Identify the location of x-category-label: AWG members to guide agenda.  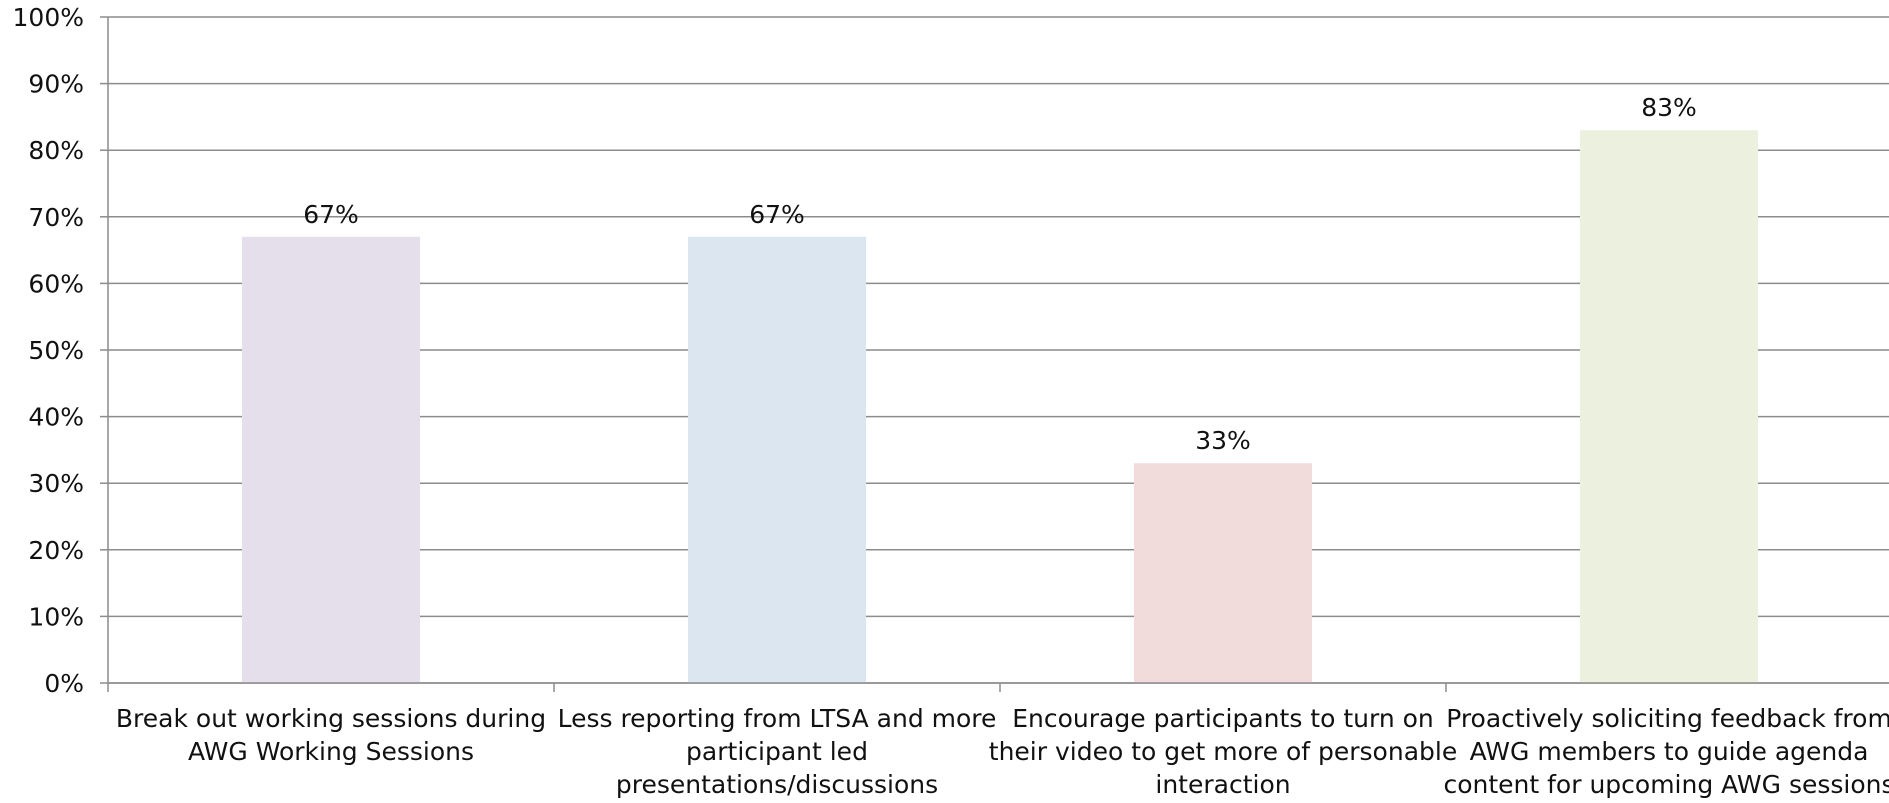
(1669, 751).